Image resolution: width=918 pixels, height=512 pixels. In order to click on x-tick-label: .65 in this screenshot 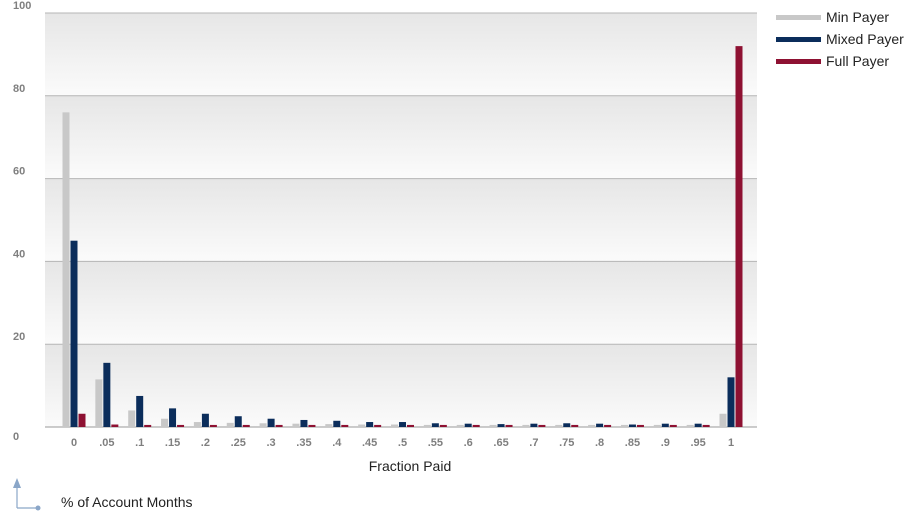, I will do `click(500, 443)`.